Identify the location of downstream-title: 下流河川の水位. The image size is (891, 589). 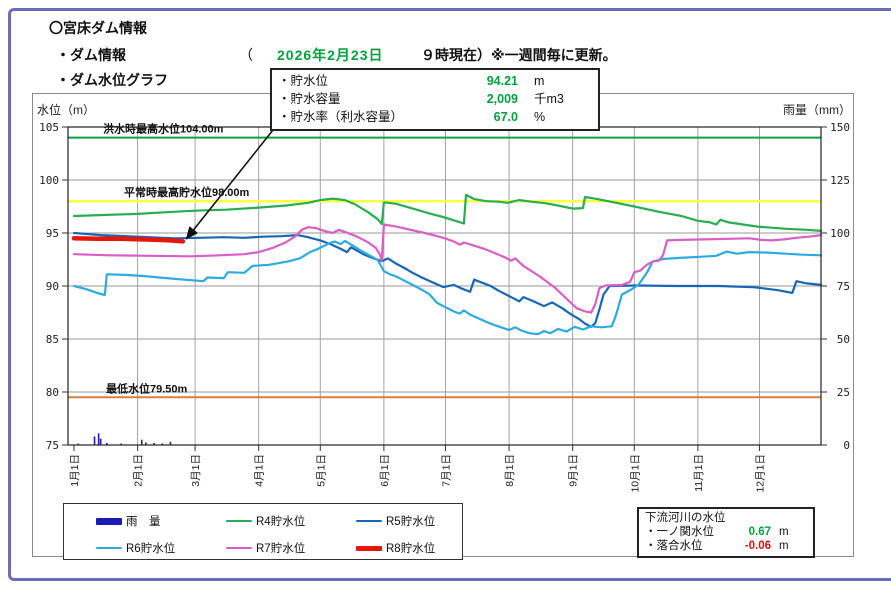
(685, 518).